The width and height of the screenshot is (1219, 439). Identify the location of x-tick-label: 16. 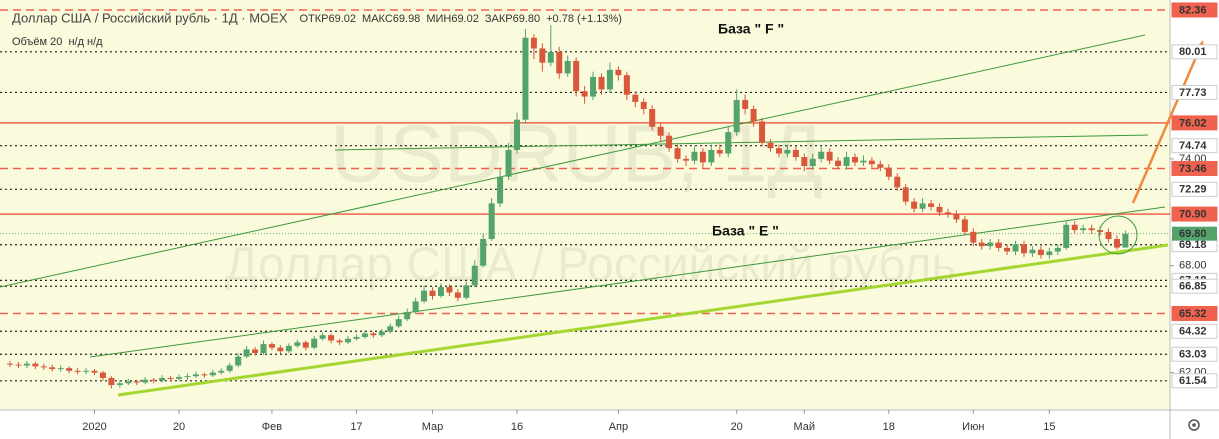
(517, 427).